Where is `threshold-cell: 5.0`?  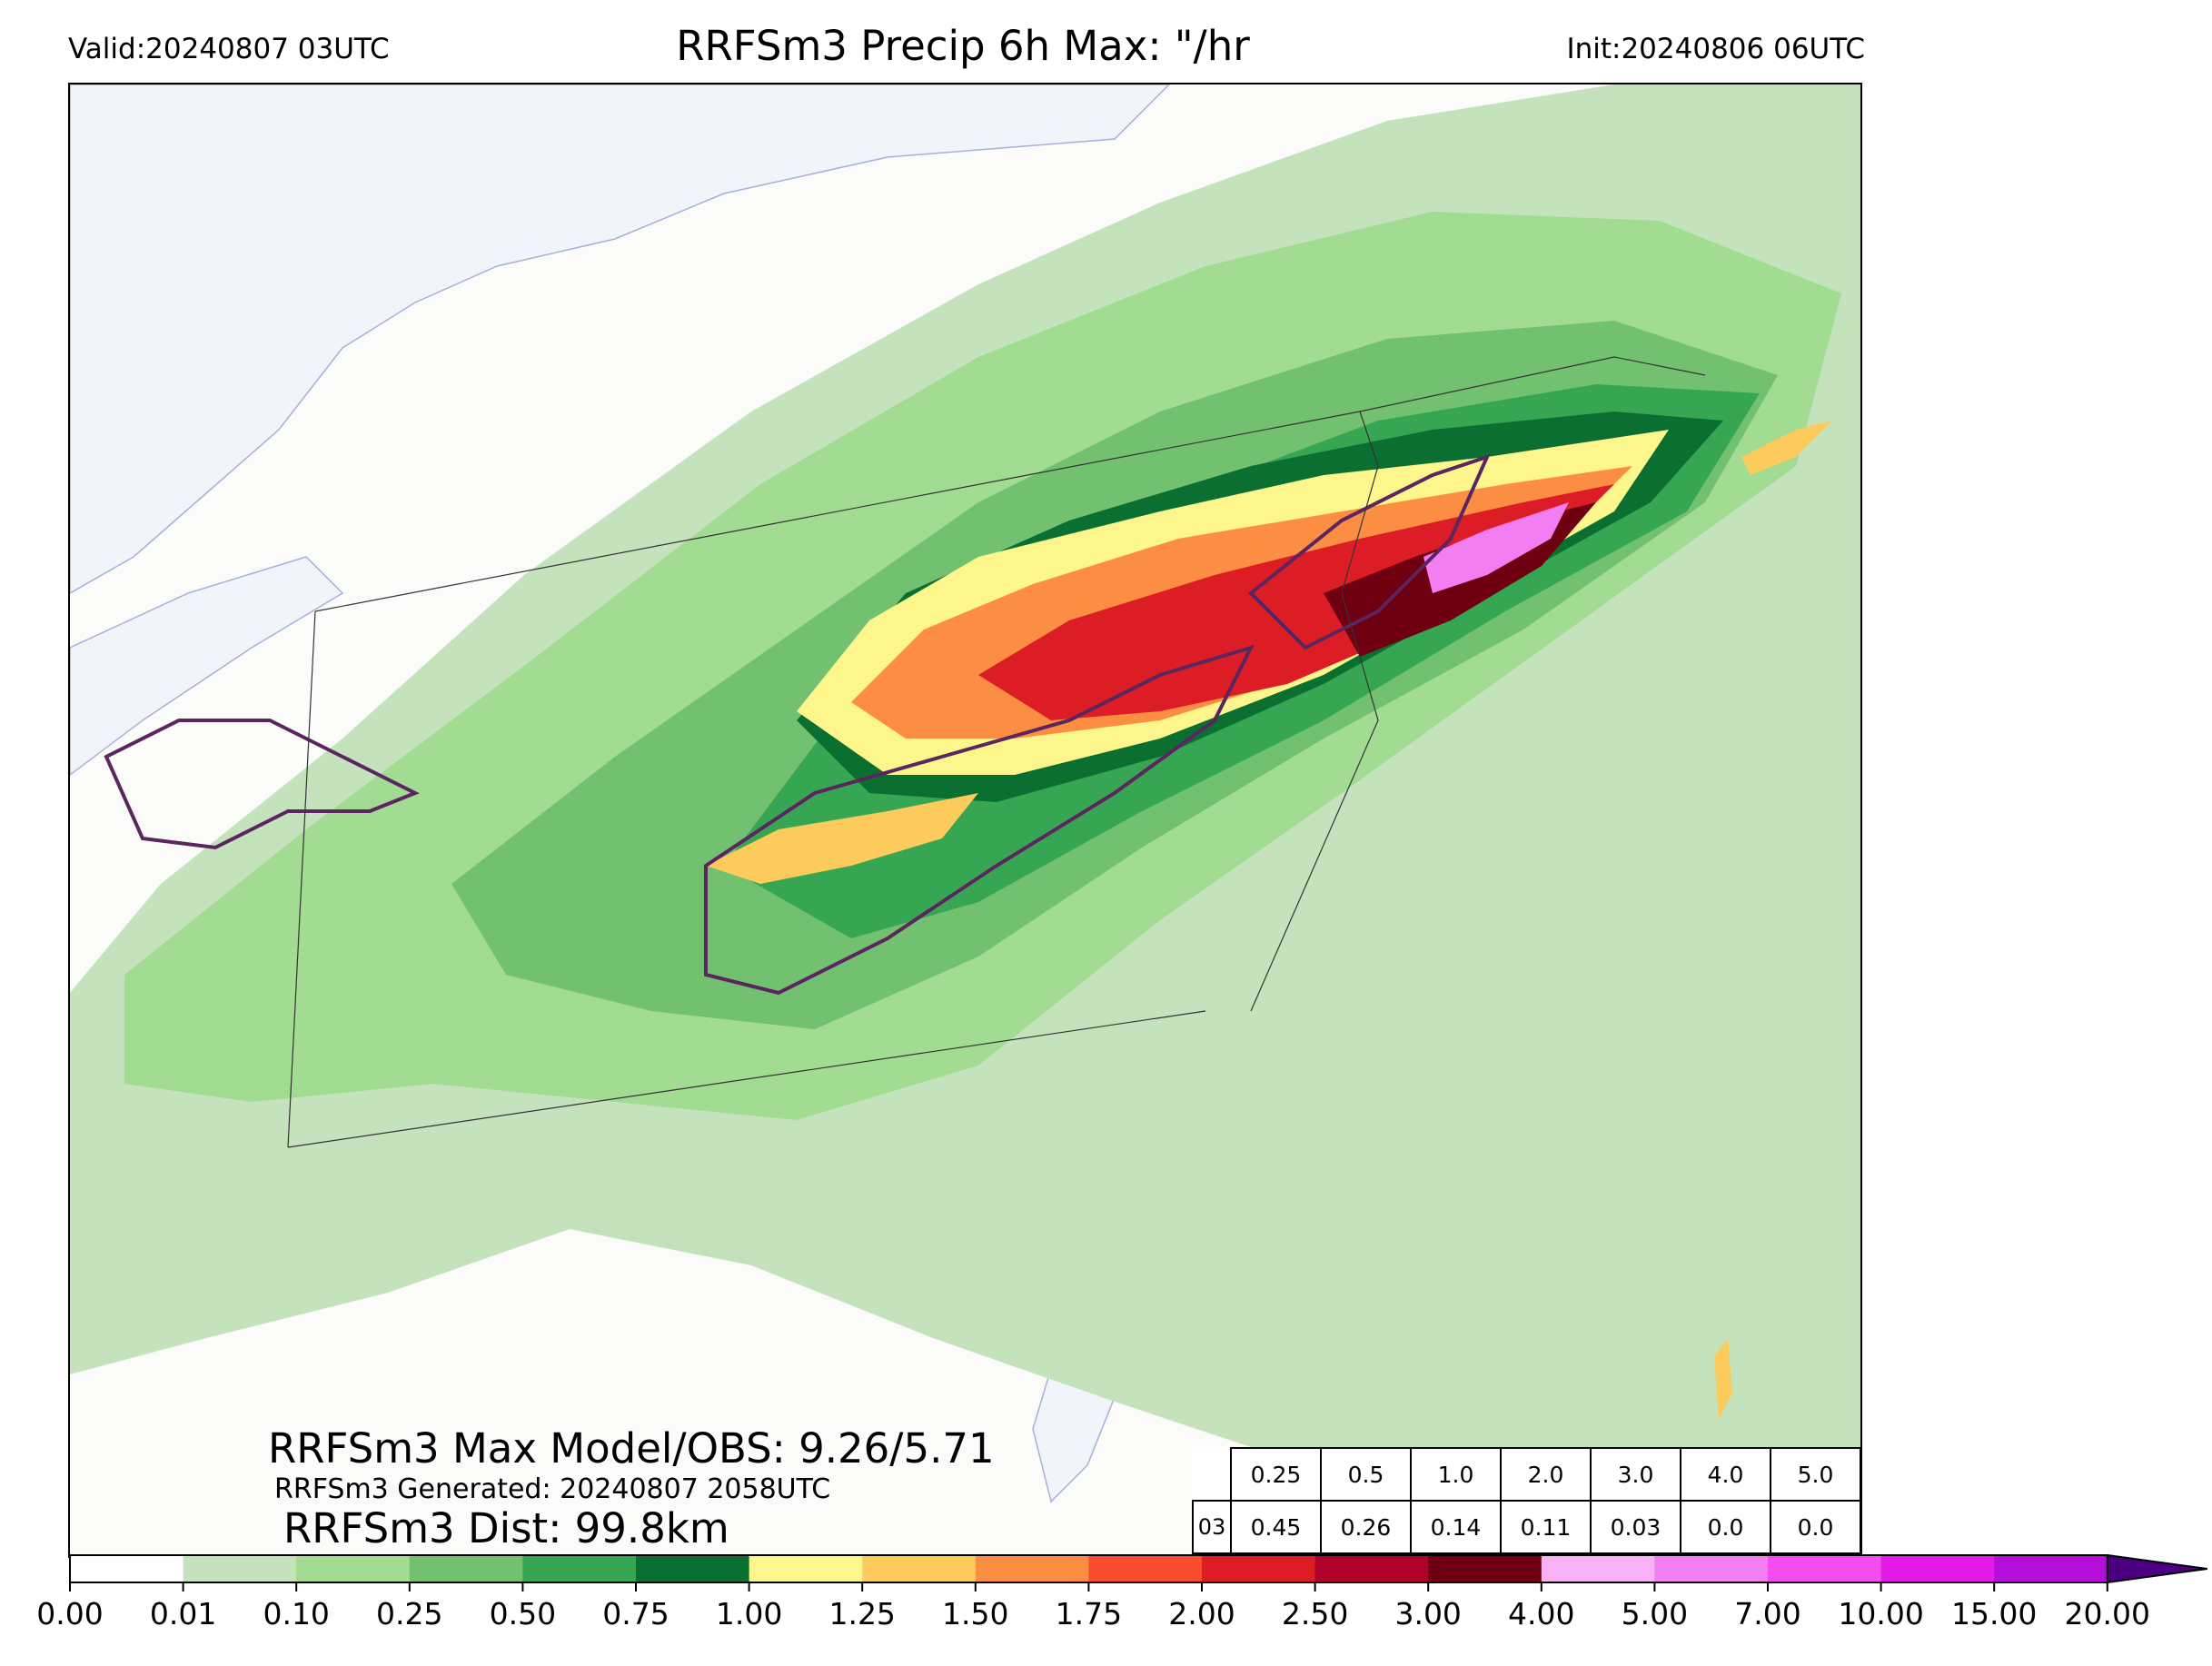
threshold-cell: 5.0 is located at coordinates (1815, 1475).